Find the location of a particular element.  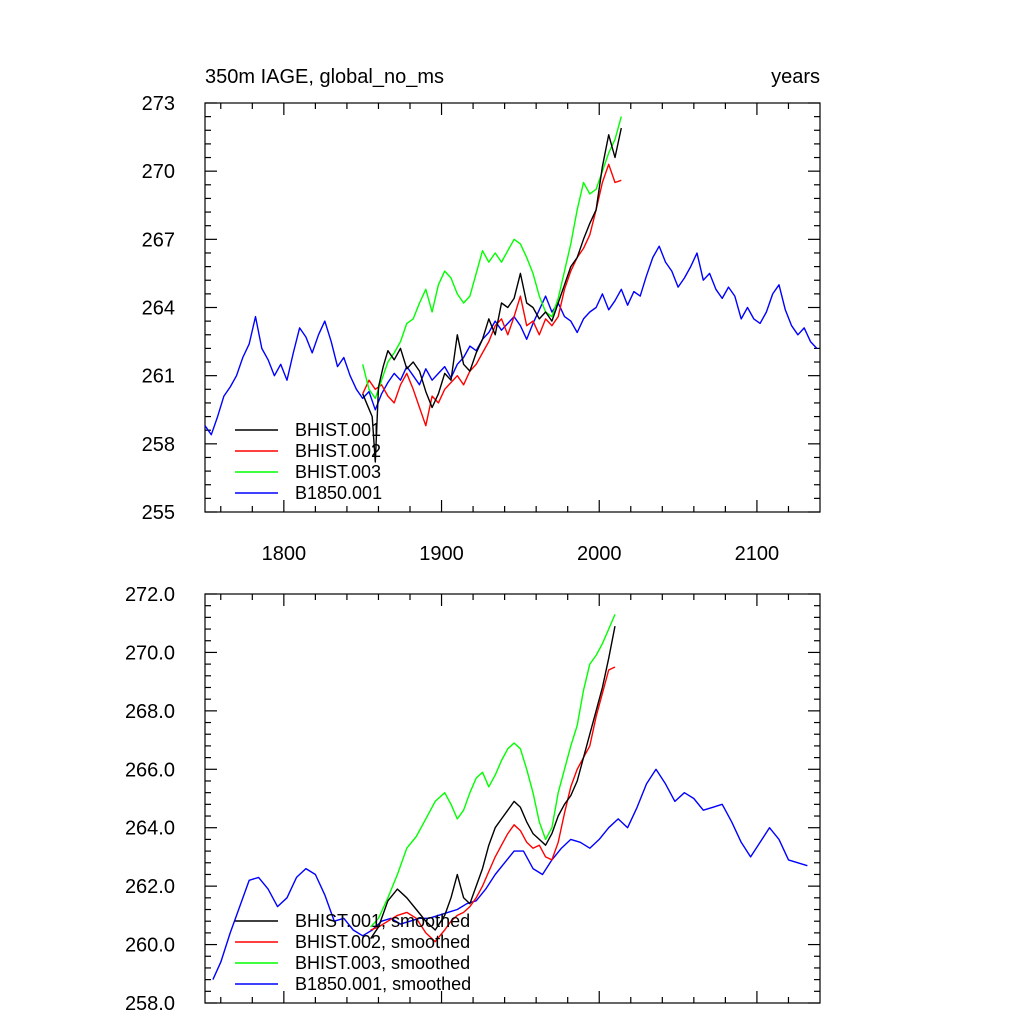

legend-entry: BHIST.002, smoothed is located at coordinates (382, 942).